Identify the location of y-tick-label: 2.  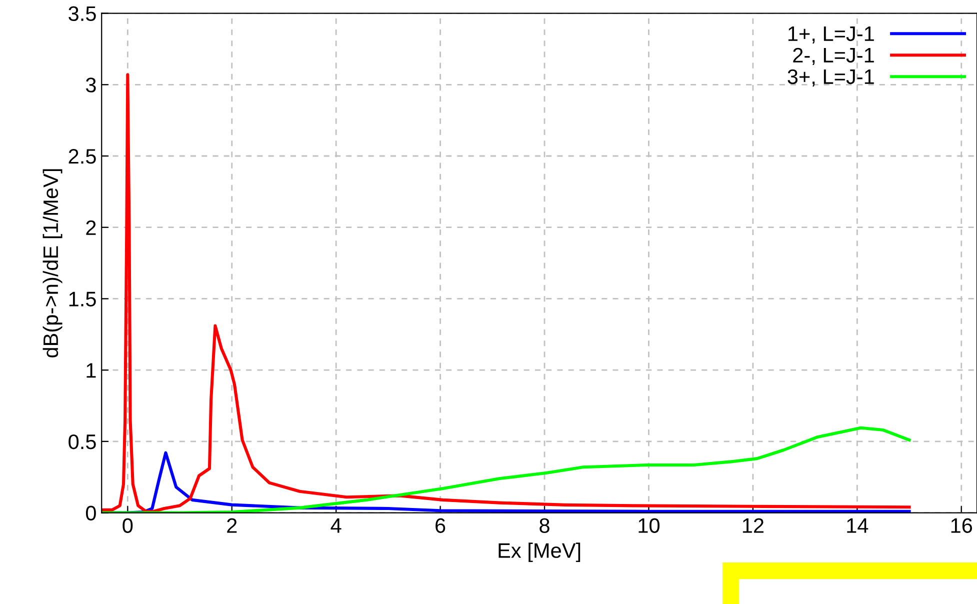
(91, 227).